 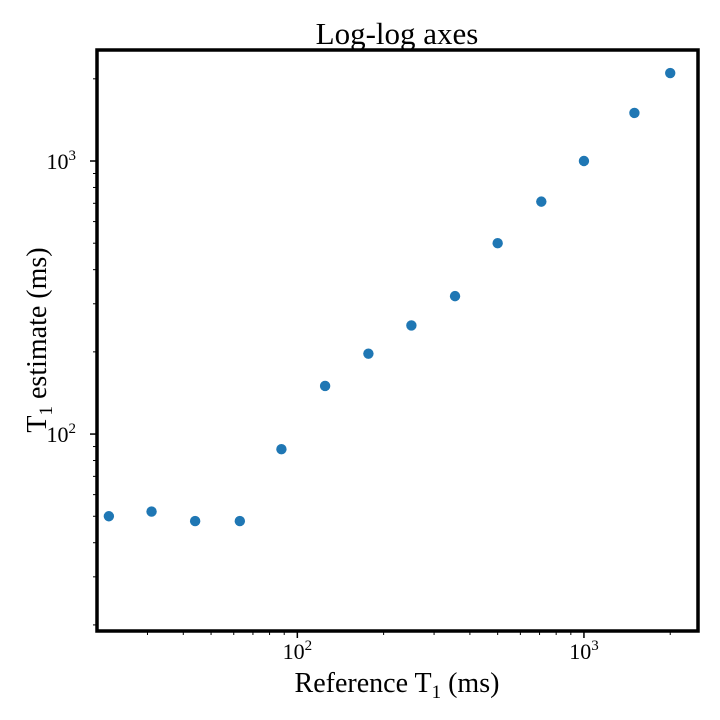 I want to click on x-axis-label: Reference T1 (ms), so click(x=397, y=685).